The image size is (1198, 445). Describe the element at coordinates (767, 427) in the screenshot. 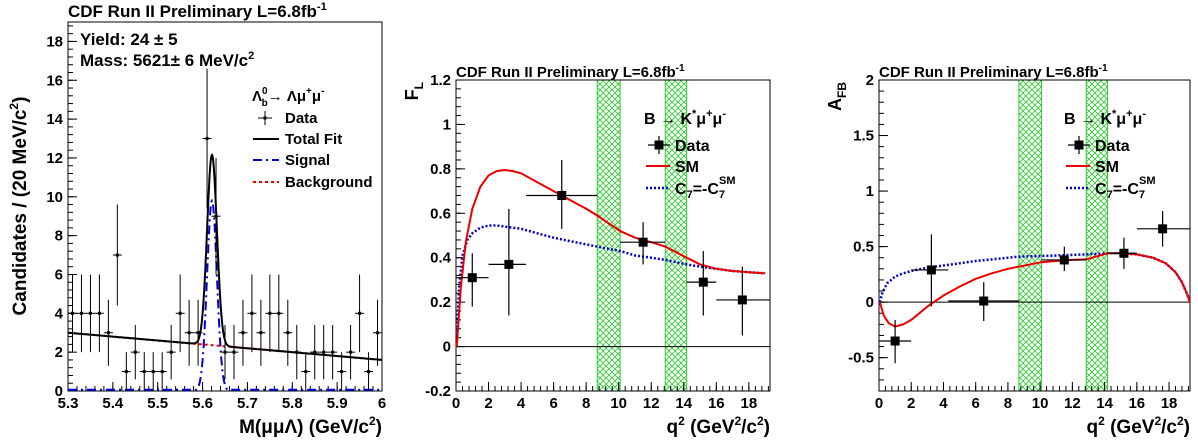

I see `xlabel-close: )` at that location.